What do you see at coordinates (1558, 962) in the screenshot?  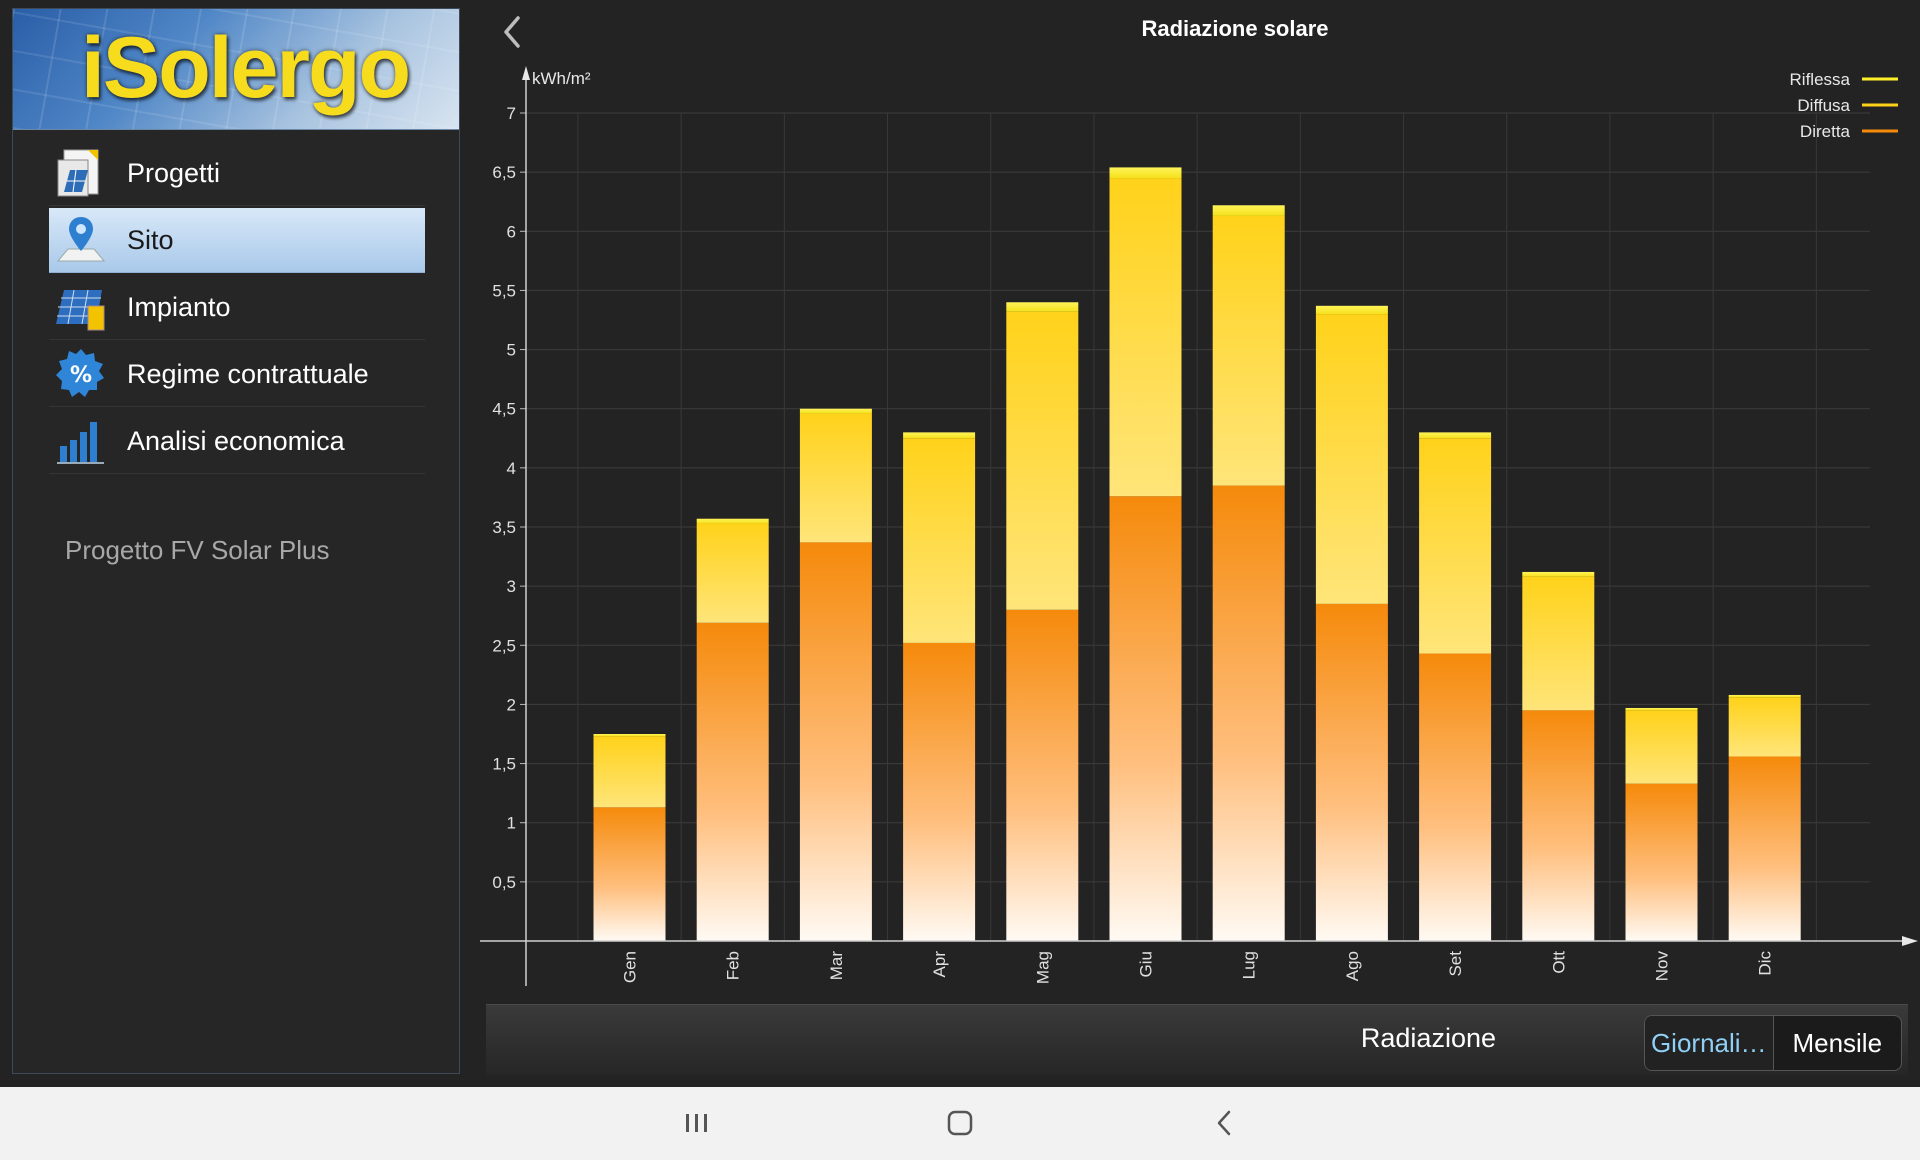 I see `x-tick-label: Ott` at bounding box center [1558, 962].